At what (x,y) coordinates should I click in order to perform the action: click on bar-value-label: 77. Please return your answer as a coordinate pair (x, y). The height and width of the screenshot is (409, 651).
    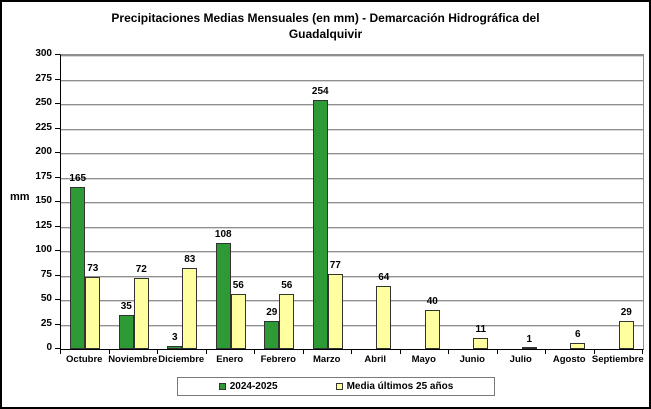
    Looking at the image, I should click on (335, 265).